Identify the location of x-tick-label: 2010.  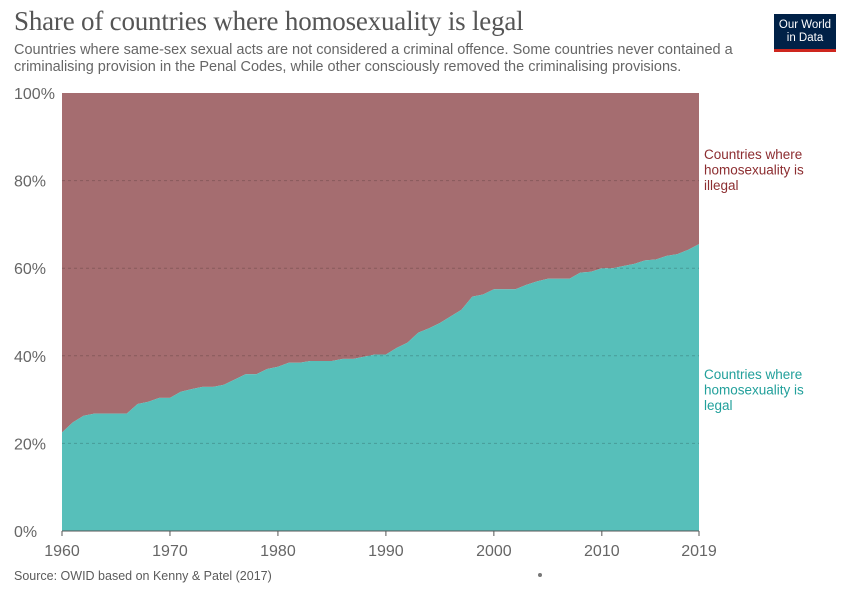
(602, 551).